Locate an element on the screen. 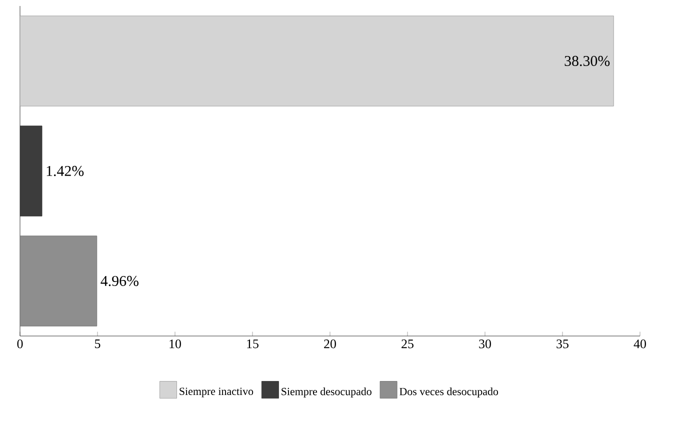 This screenshot has height=441, width=674. legend-label: Siempre inactivo is located at coordinates (217, 393).